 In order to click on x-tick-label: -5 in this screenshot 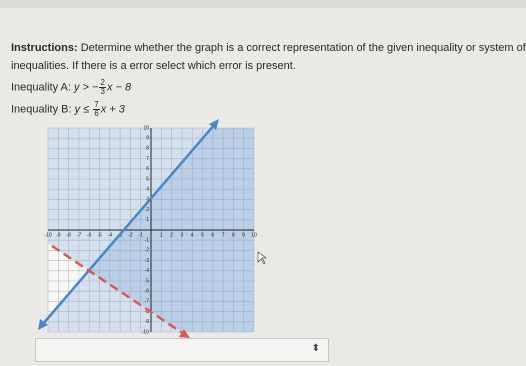, I will do `click(99, 235)`.